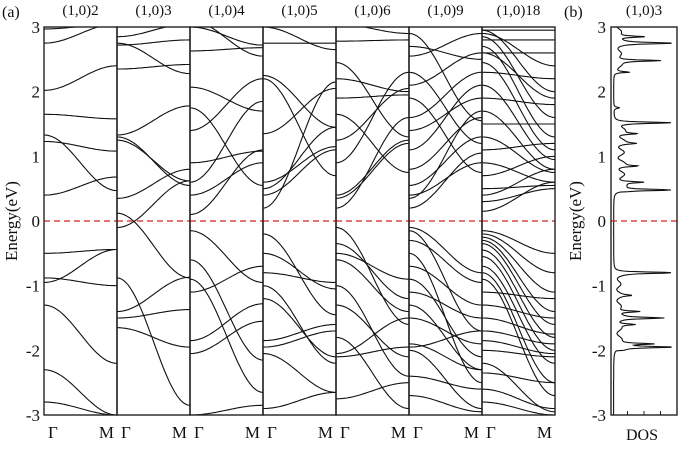 This screenshot has height=450, width=685. I want to click on ytick-label: -3, so click(33, 415).